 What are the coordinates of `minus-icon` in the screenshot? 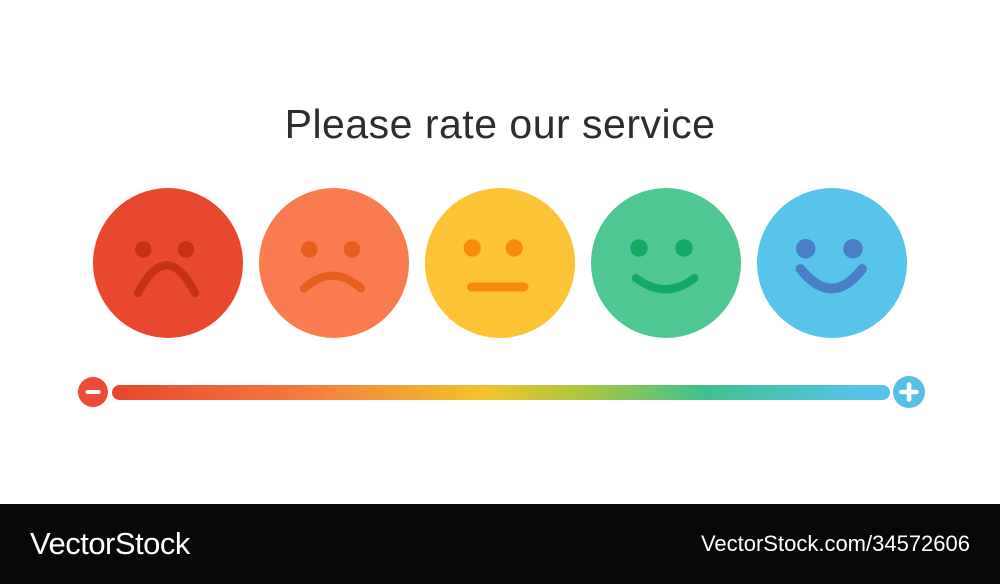 It's located at (93, 392).